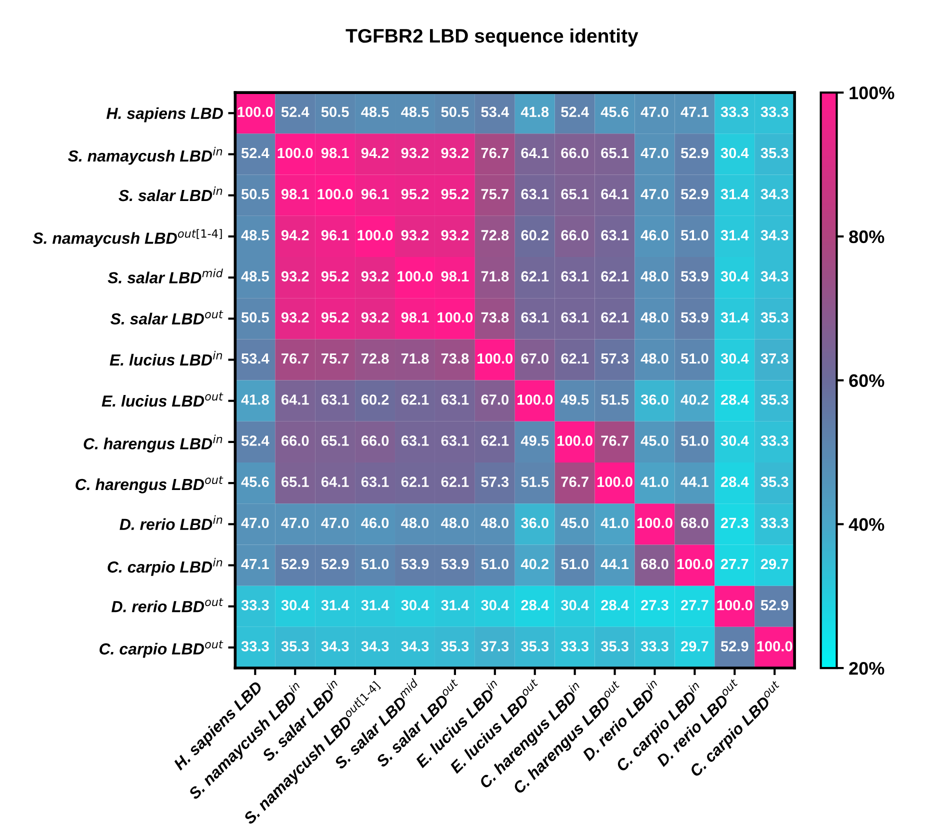  What do you see at coordinates (492, 37) in the screenshot?
I see `chart-title: TGFBR2 LBD sequence identity` at bounding box center [492, 37].